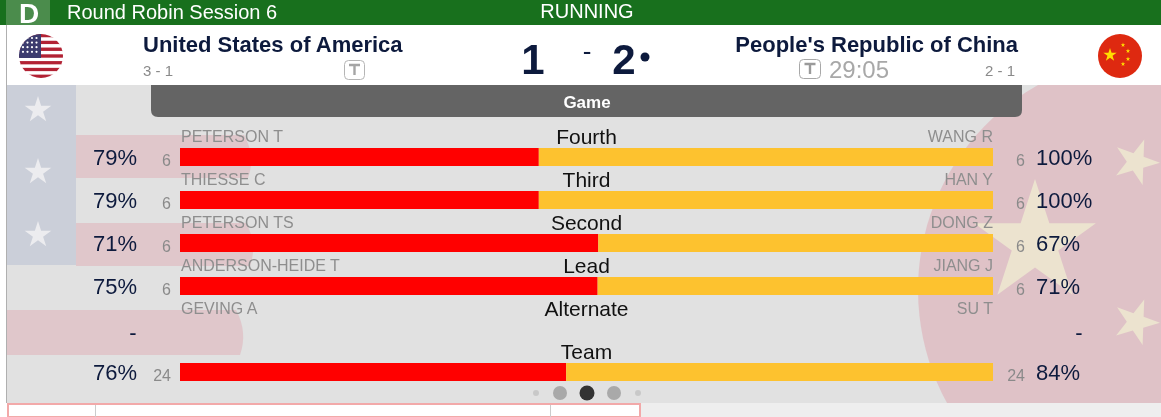  What do you see at coordinates (1058, 372) in the screenshot?
I see `data-label: 84%` at bounding box center [1058, 372].